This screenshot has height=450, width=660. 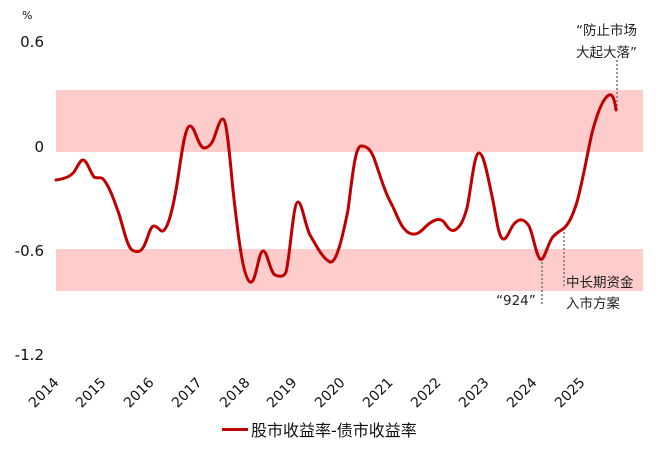 What do you see at coordinates (593, 304) in the screenshot?
I see `annotation-midlong-line2: 入市方案` at bounding box center [593, 304].